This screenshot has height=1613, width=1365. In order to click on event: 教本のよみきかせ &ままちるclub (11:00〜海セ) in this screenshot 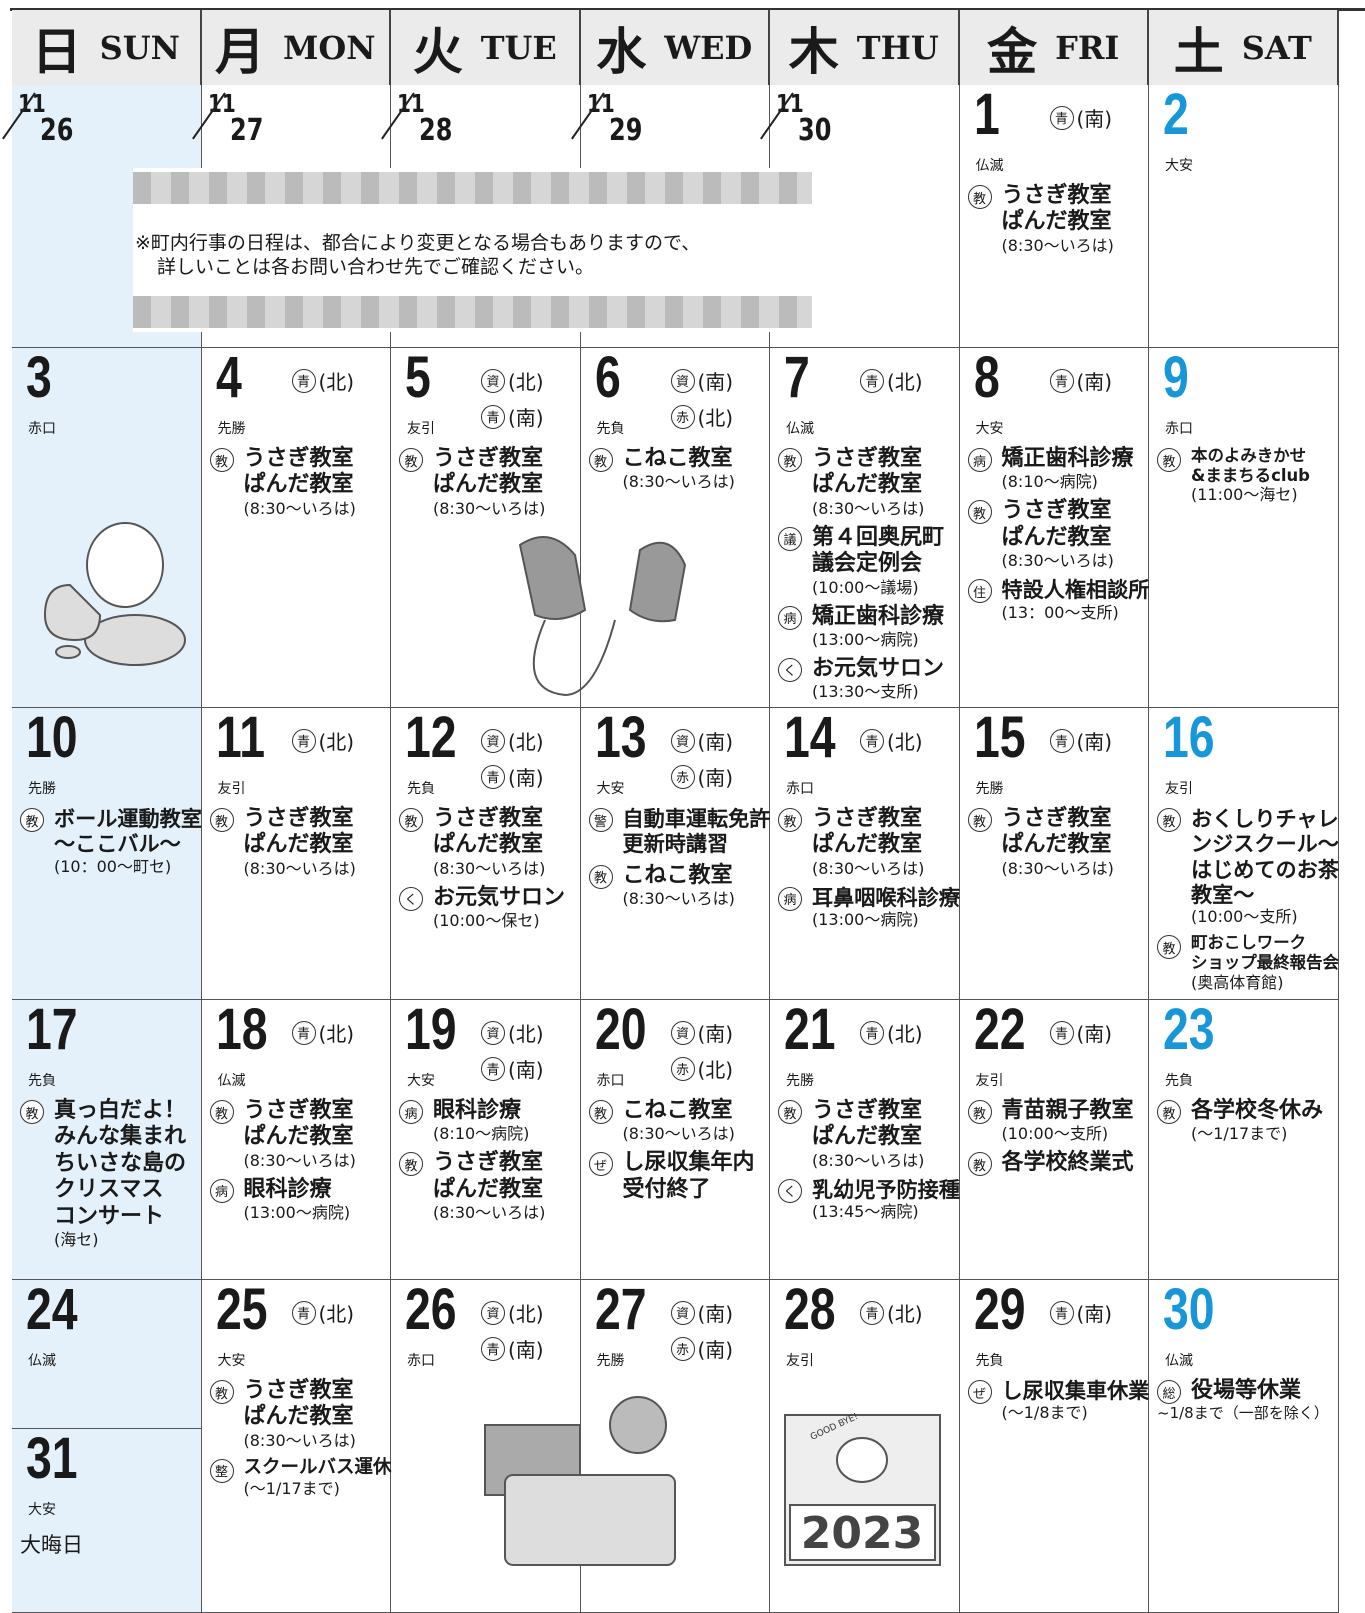, I will do `click(1246, 475)`.